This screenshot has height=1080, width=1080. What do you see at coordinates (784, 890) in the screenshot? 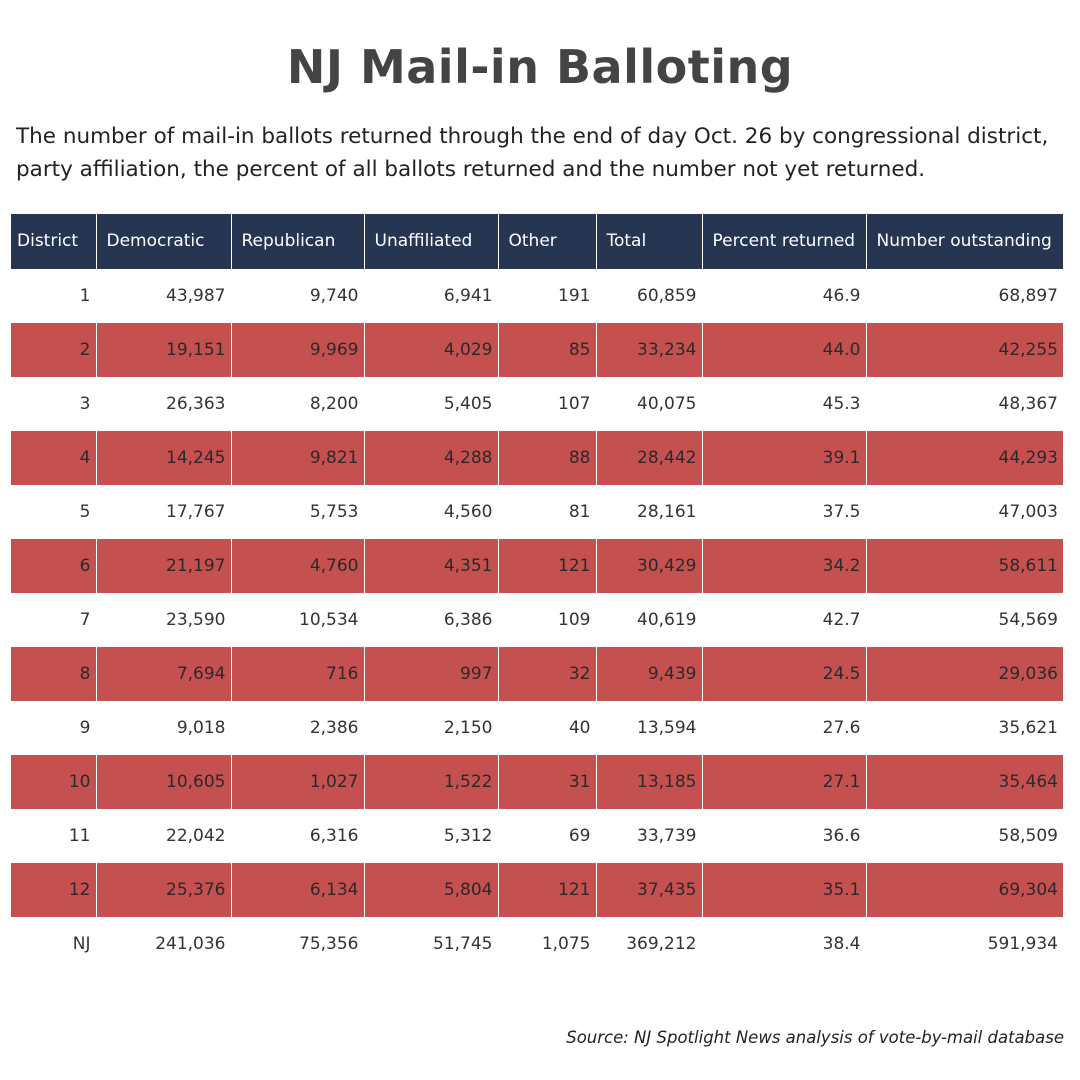
I see `table-cell: 35.1` at bounding box center [784, 890].